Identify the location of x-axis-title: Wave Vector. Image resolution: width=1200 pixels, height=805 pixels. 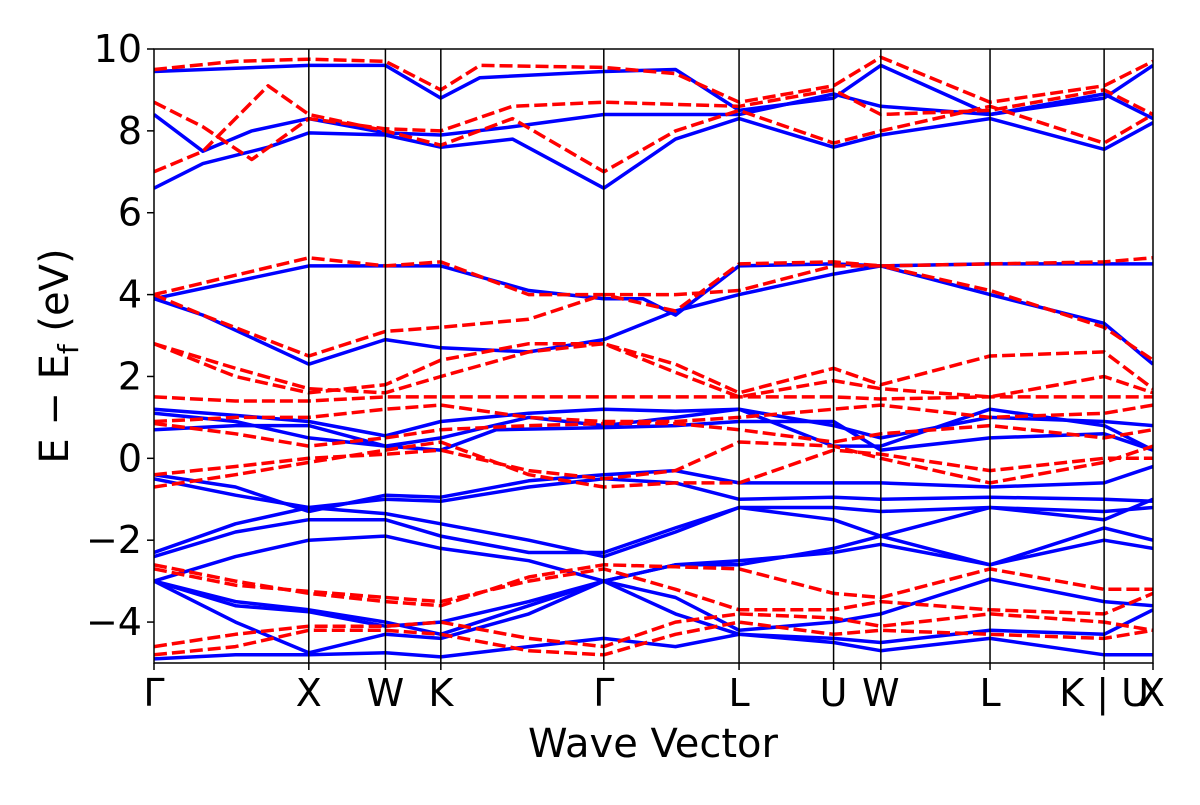
(653, 744).